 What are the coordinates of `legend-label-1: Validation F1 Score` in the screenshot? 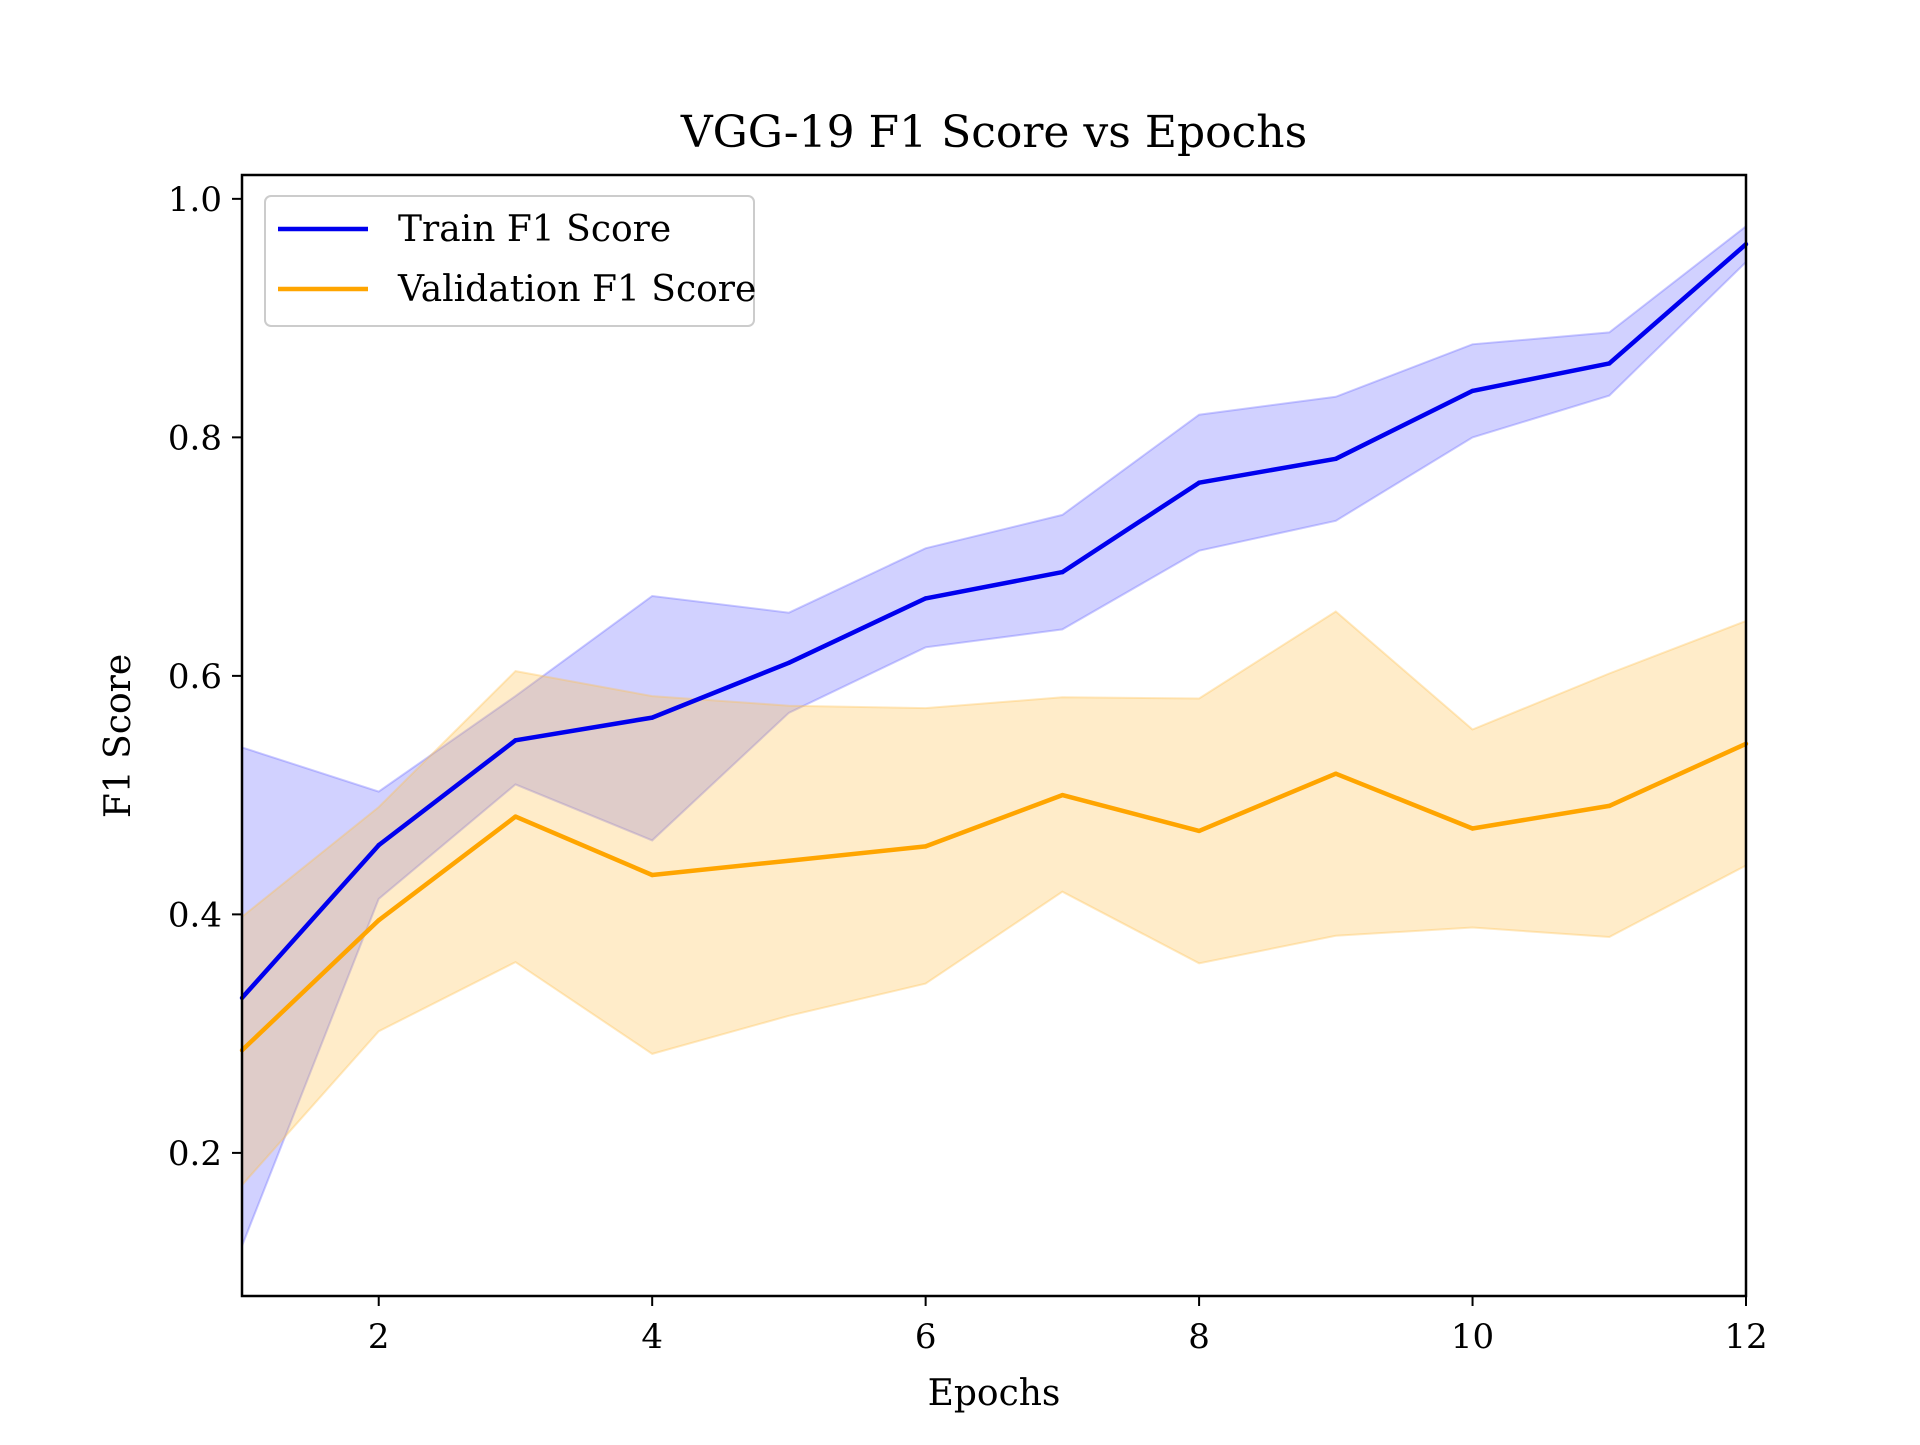 It's located at (576, 289).